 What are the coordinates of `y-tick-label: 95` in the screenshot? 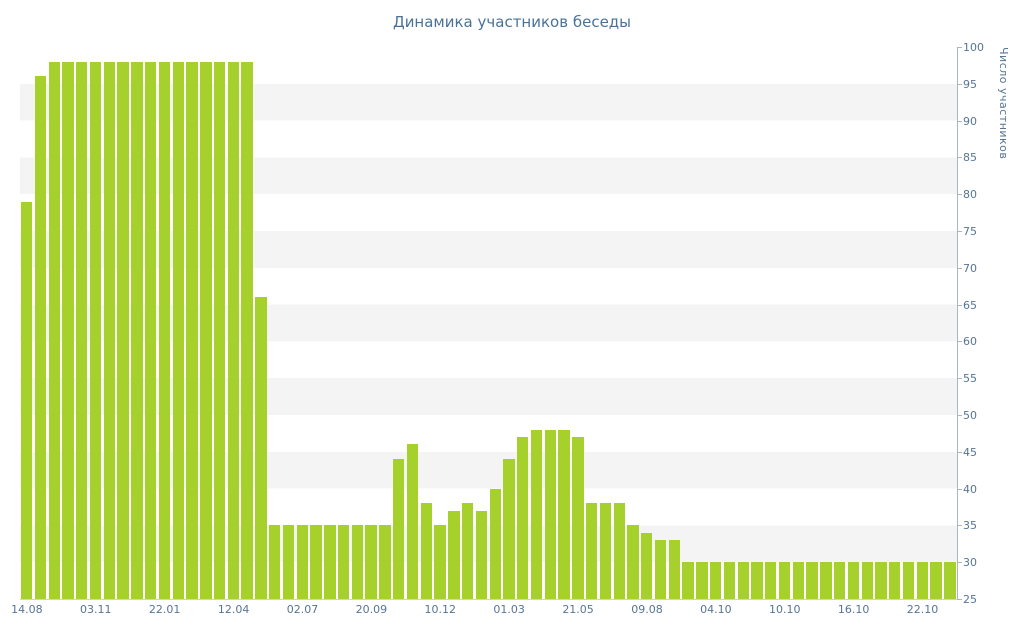 It's located at (970, 84).